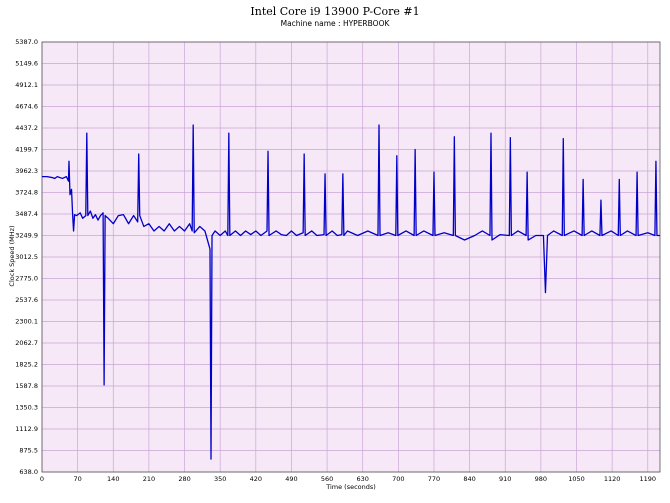  I want to click on y-tick-label: 3487.4, so click(26, 214).